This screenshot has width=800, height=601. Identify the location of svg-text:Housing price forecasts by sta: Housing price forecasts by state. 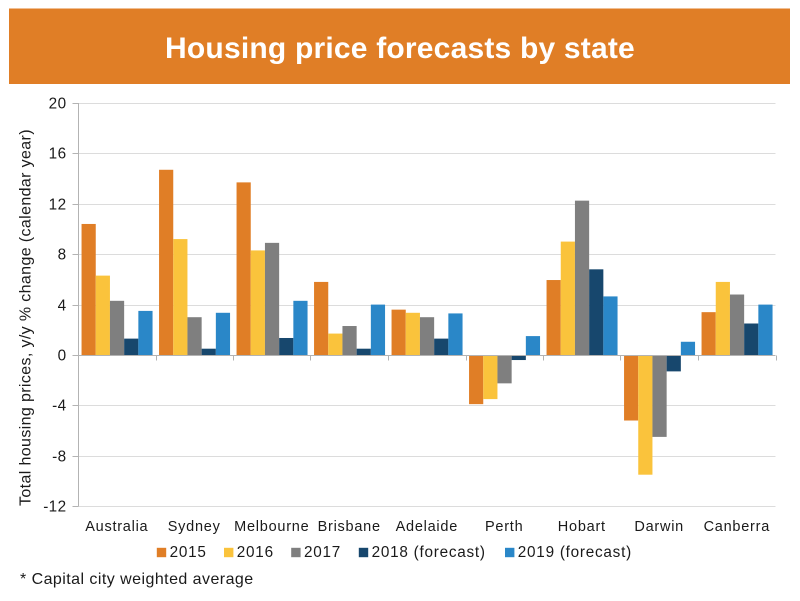
(400, 48).